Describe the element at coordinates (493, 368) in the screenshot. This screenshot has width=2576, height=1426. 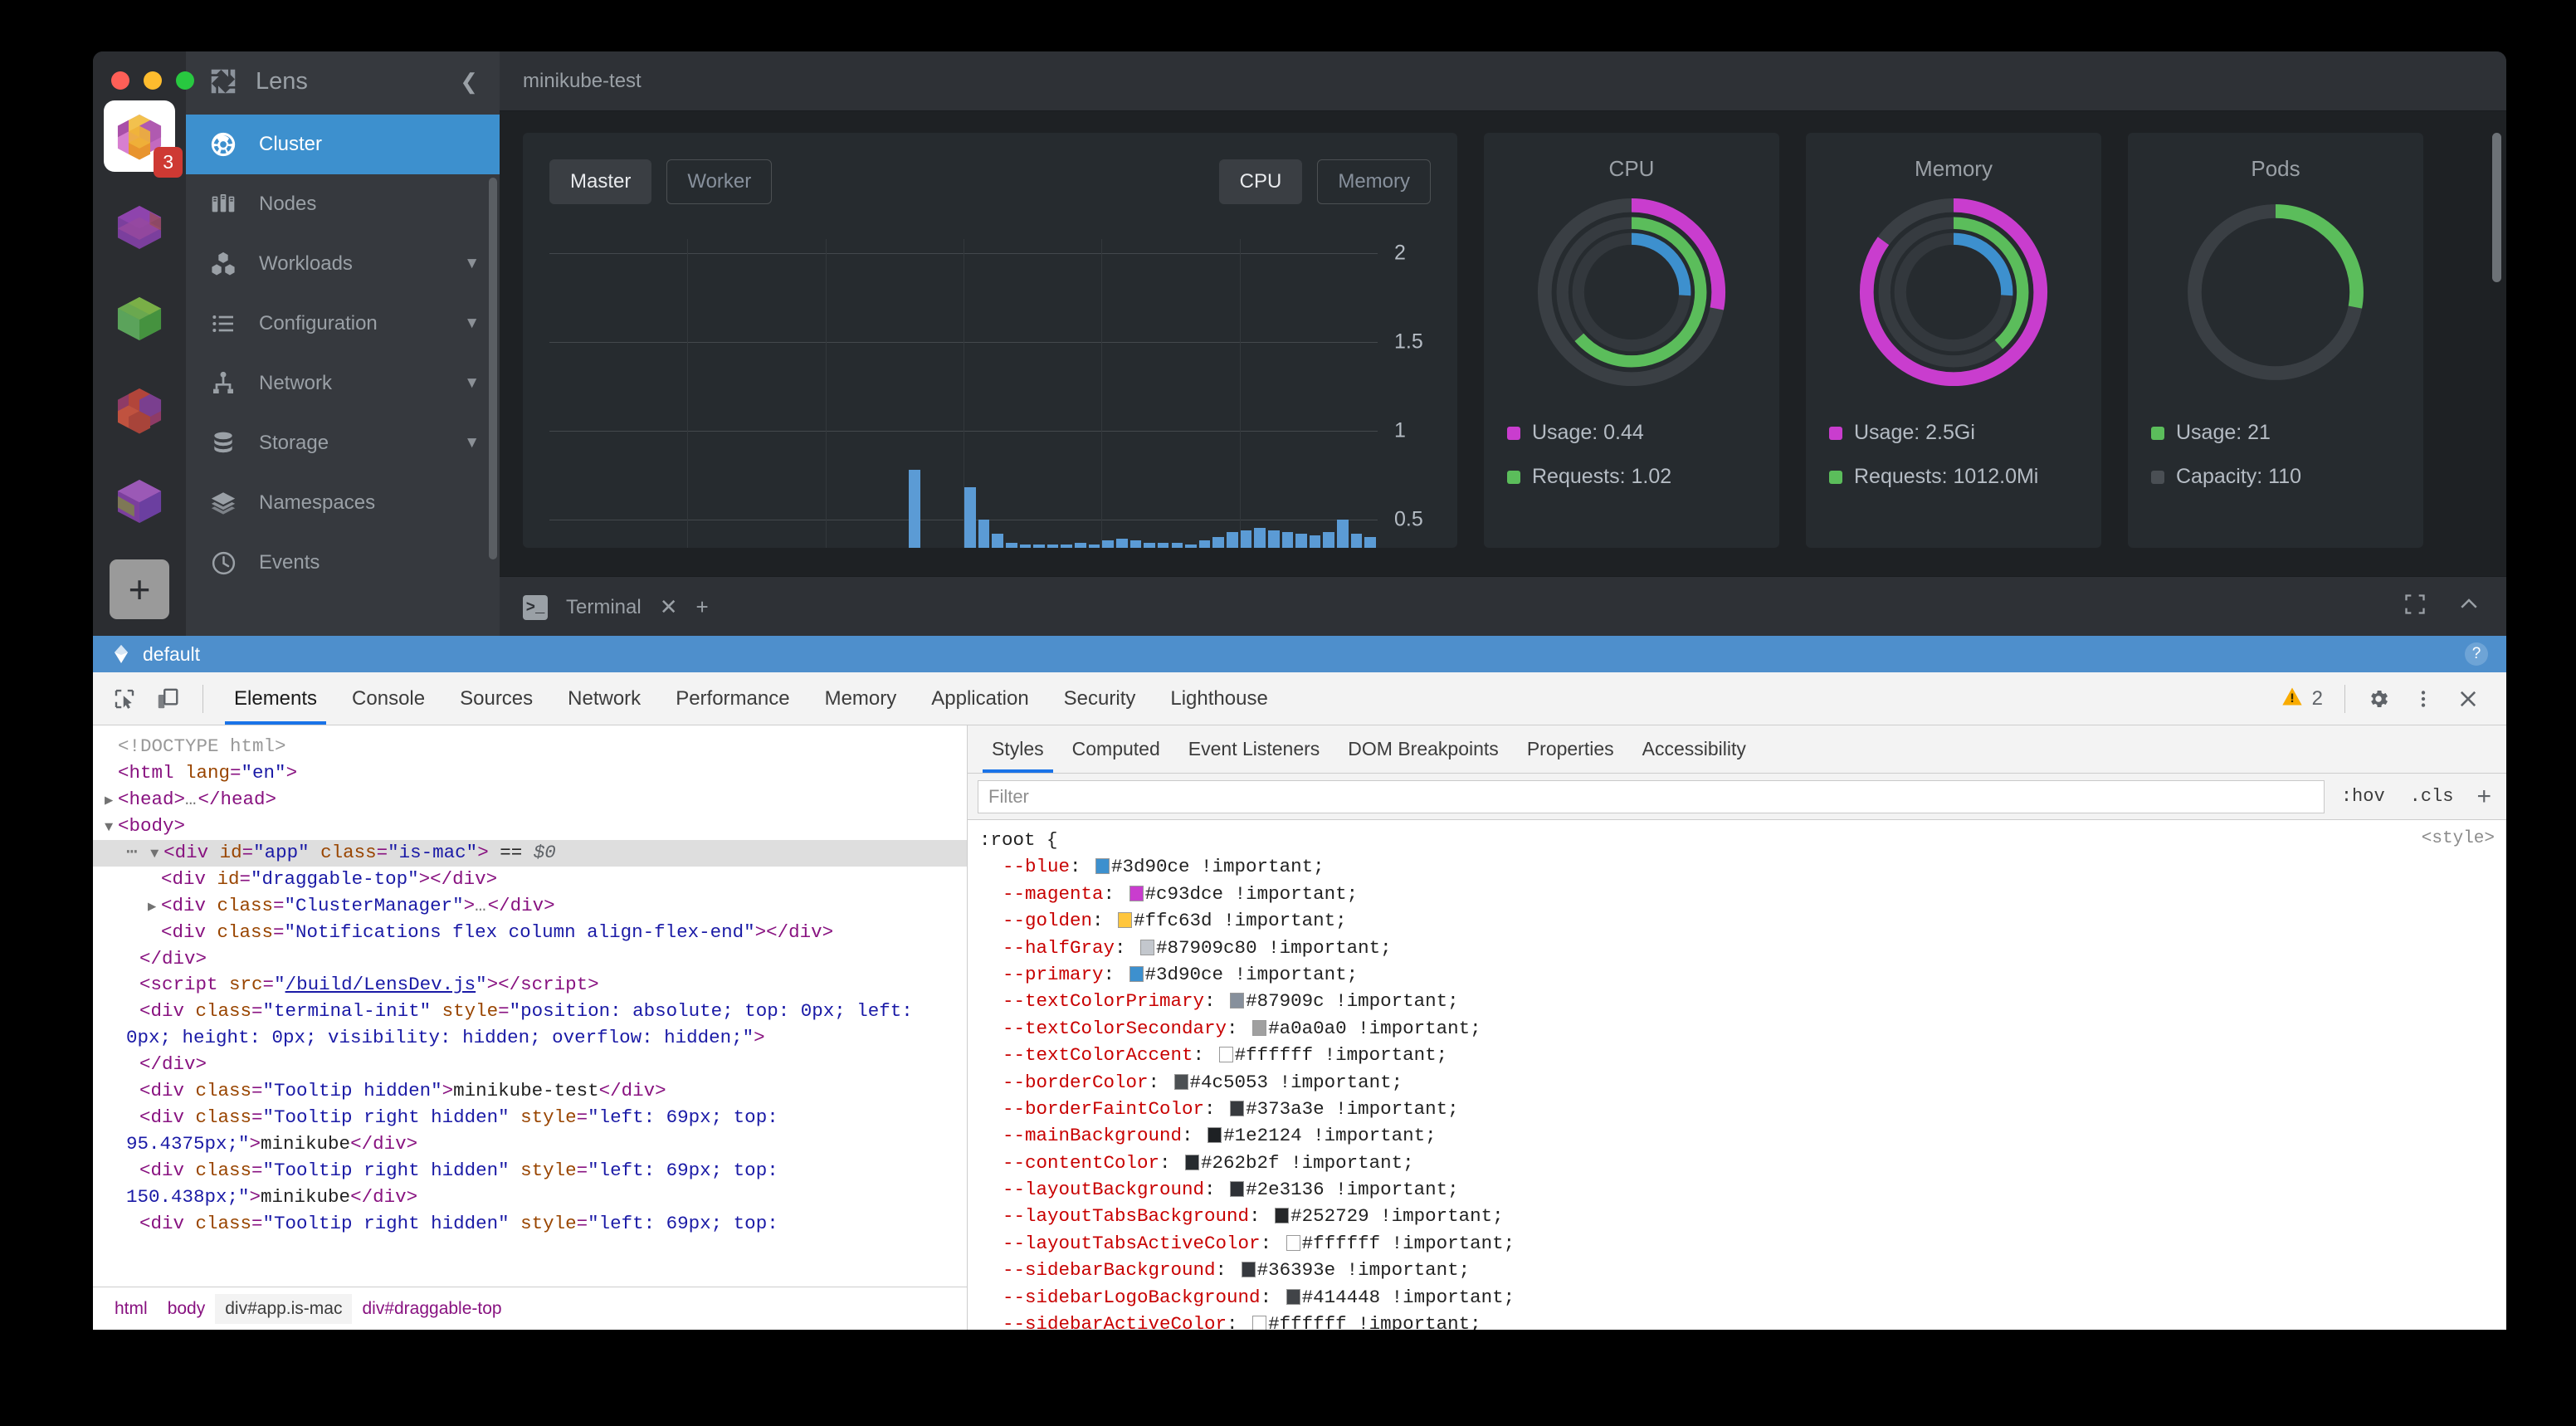
I see `sidebar-scrollbar` at that location.